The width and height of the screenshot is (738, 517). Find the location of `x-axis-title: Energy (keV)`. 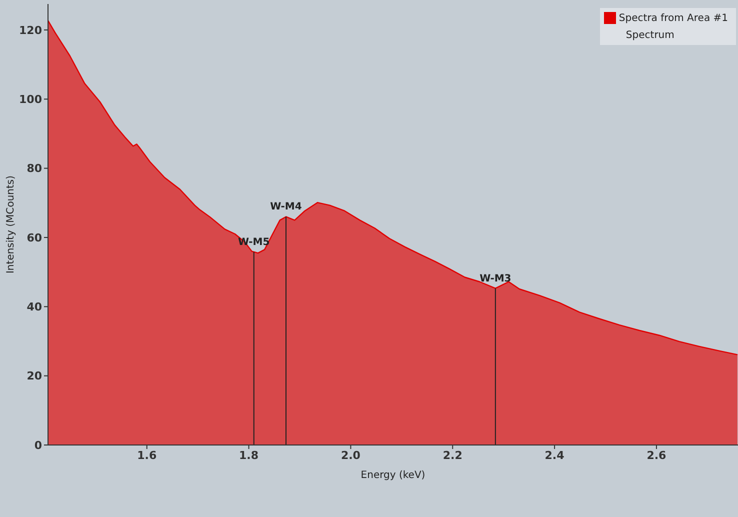

x-axis-title: Energy (keV) is located at coordinates (393, 475).